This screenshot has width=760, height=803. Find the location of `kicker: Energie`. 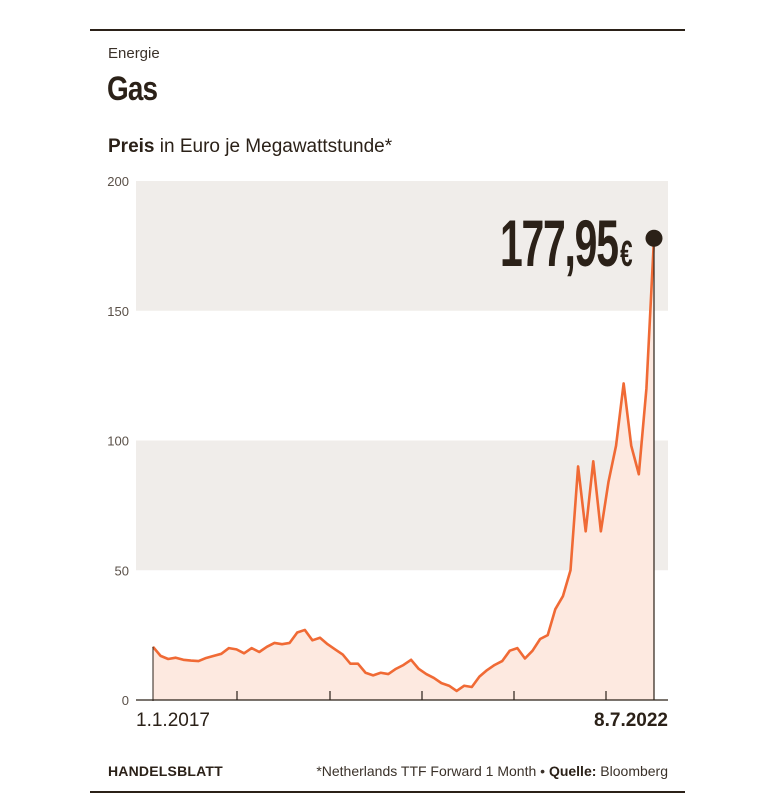

kicker: Energie is located at coordinates (134, 53).